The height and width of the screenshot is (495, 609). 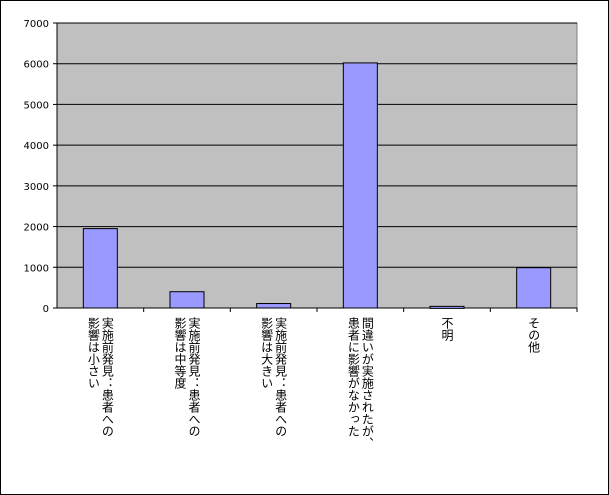 What do you see at coordinates (36, 228) in the screenshot?
I see `y-tick-label: 2000` at bounding box center [36, 228].